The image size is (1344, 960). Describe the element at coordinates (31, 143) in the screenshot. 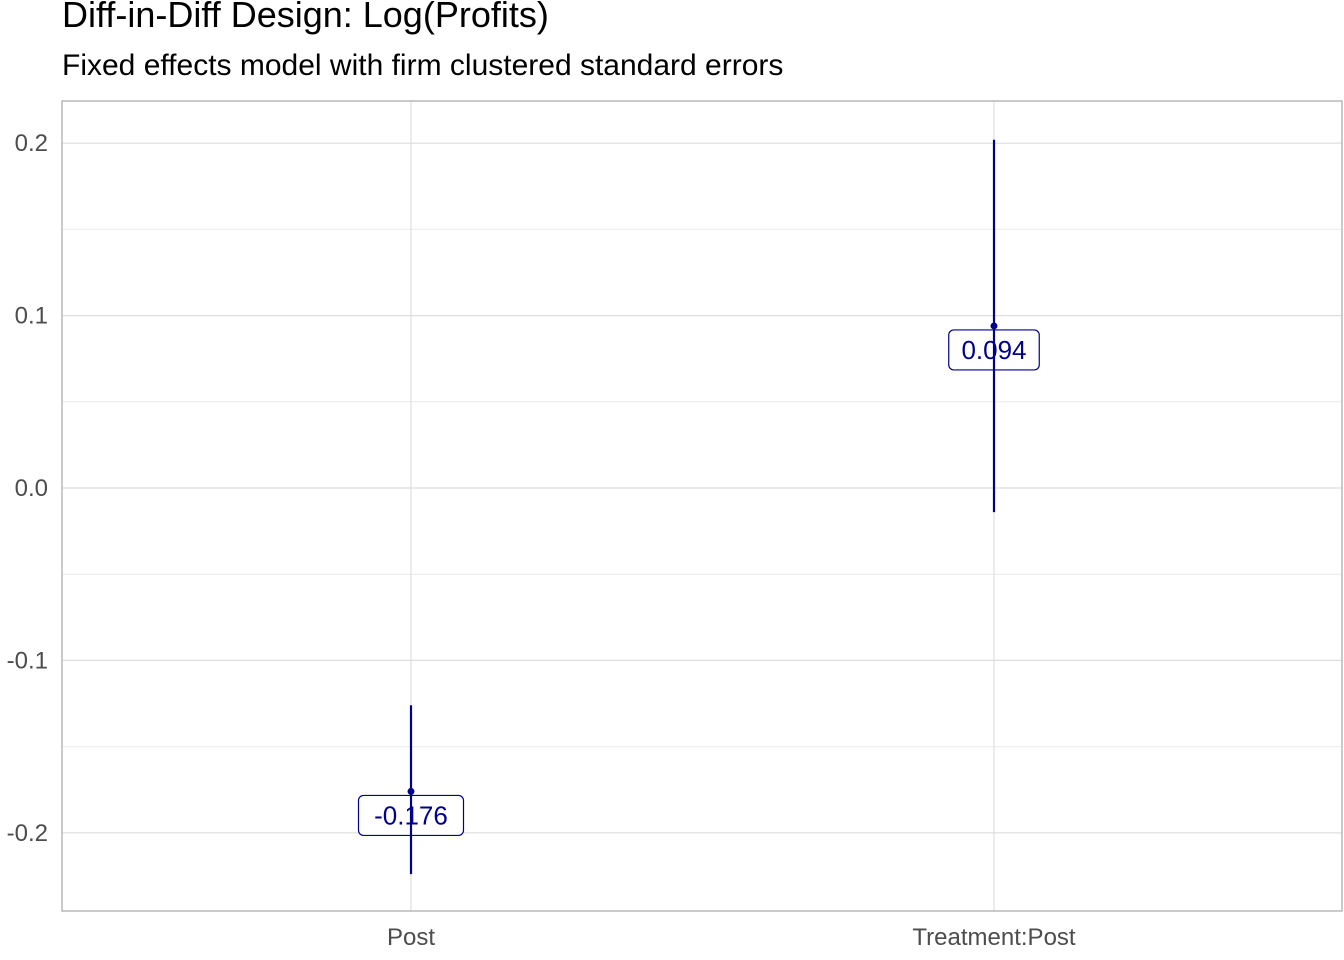

I see `y-tick-label: 0.2` at that location.